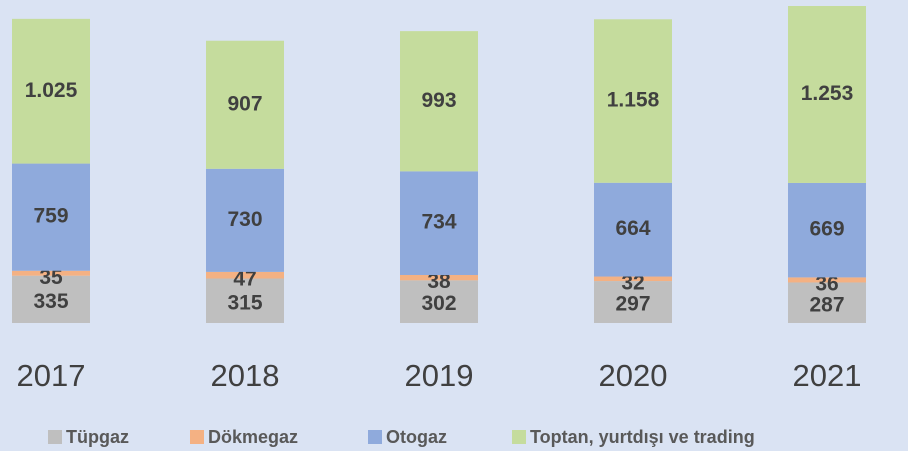 This screenshot has height=451, width=908. I want to click on x-tick-label: 2018, so click(245, 375).